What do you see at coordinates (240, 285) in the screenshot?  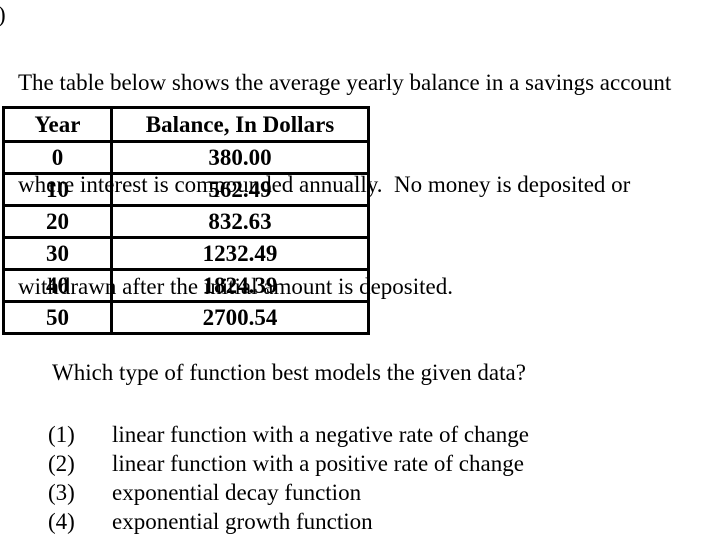 I see `balance-cell: 1824.39` at bounding box center [240, 285].